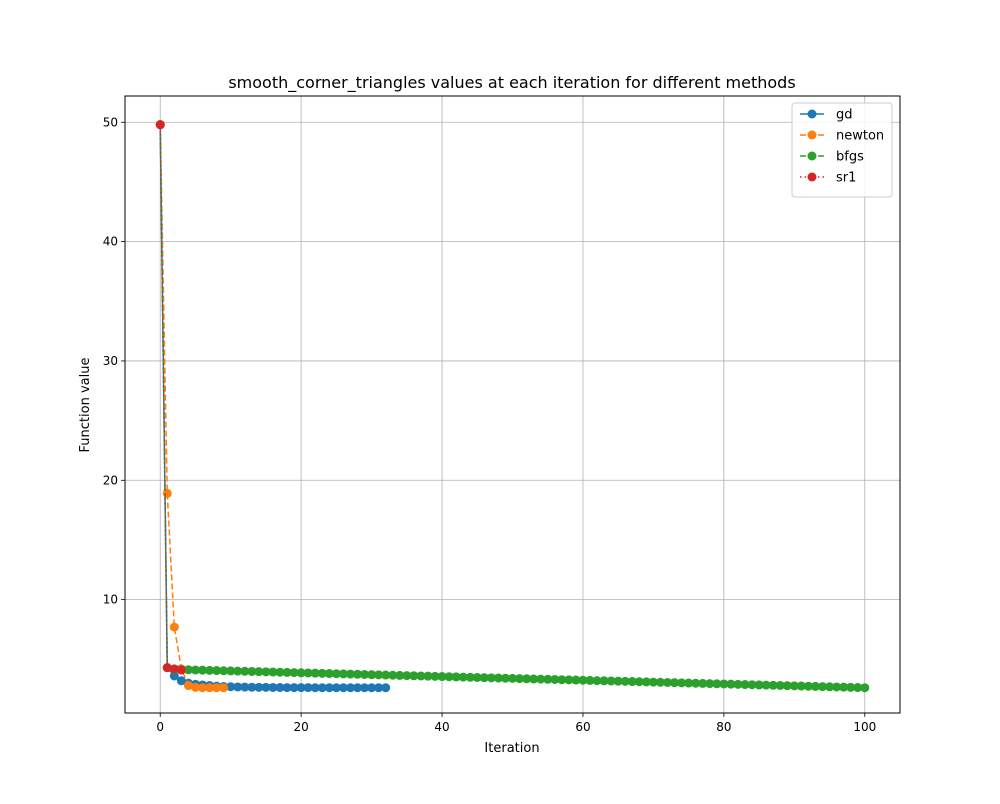 The width and height of the screenshot is (1000, 804). Describe the element at coordinates (181, 670) in the screenshot. I see `data-point-sr1` at that location.